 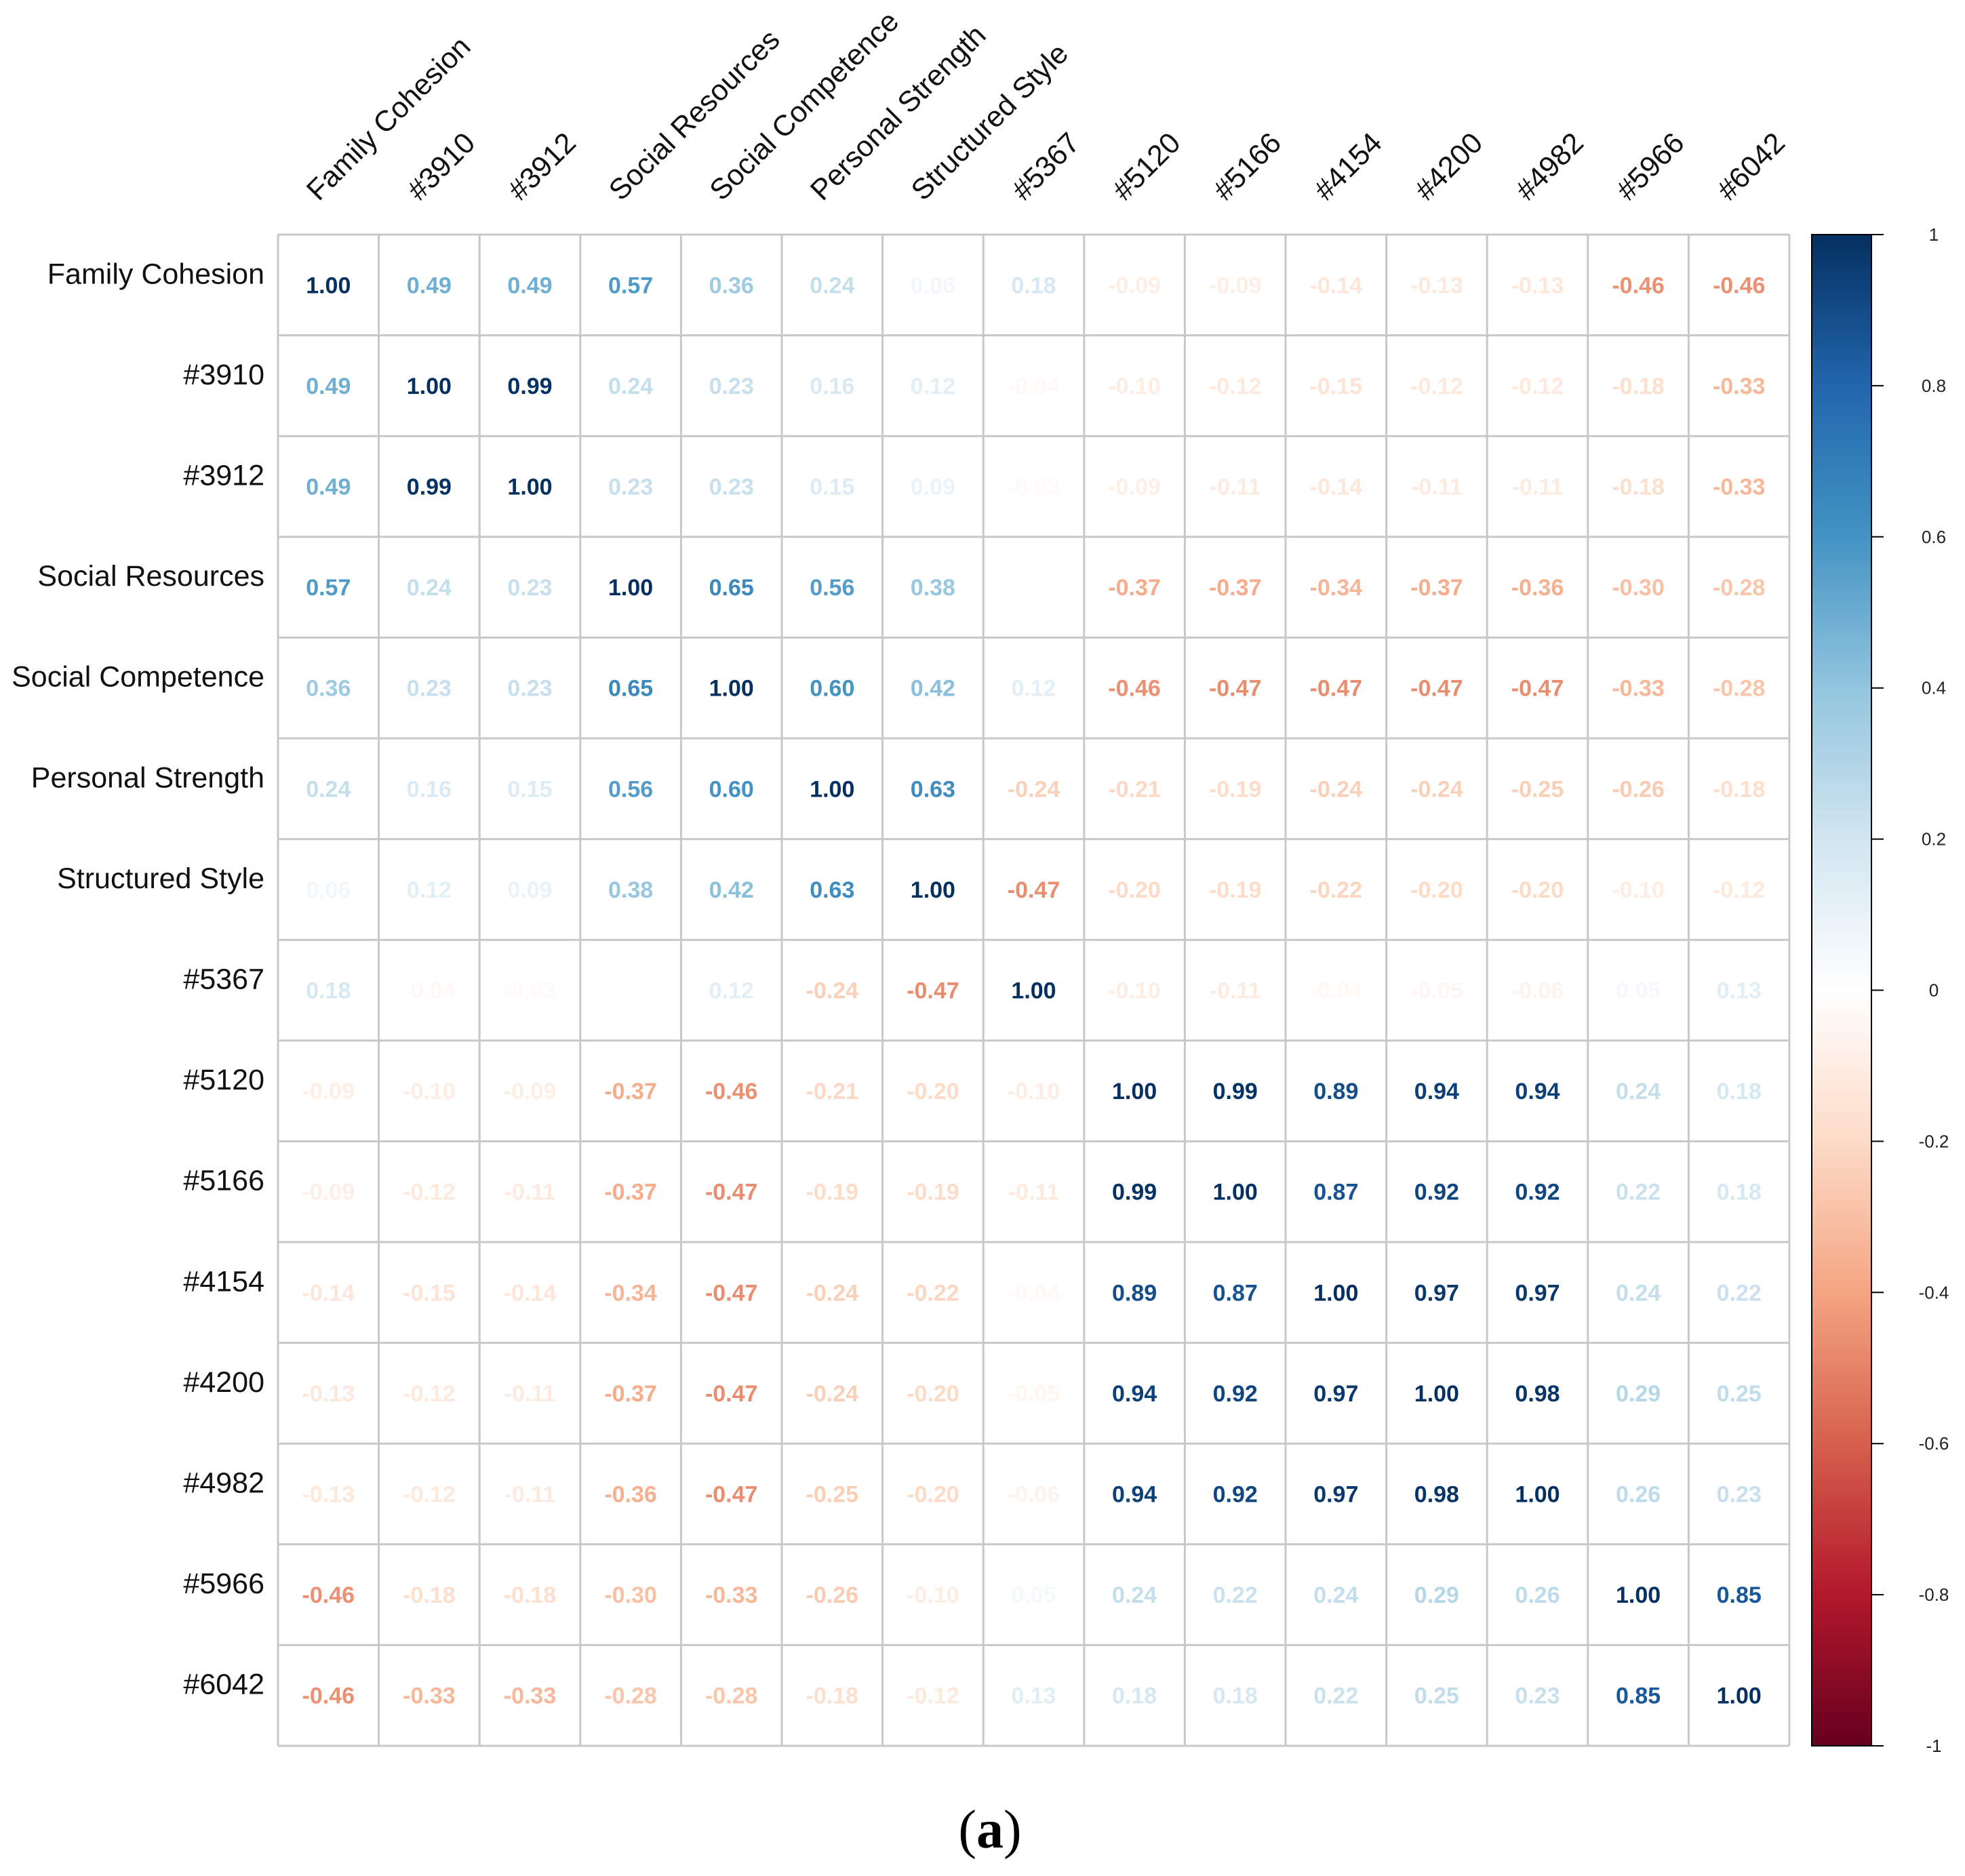 What do you see at coordinates (1013, 1830) in the screenshot?
I see `caption-close: )` at bounding box center [1013, 1830].